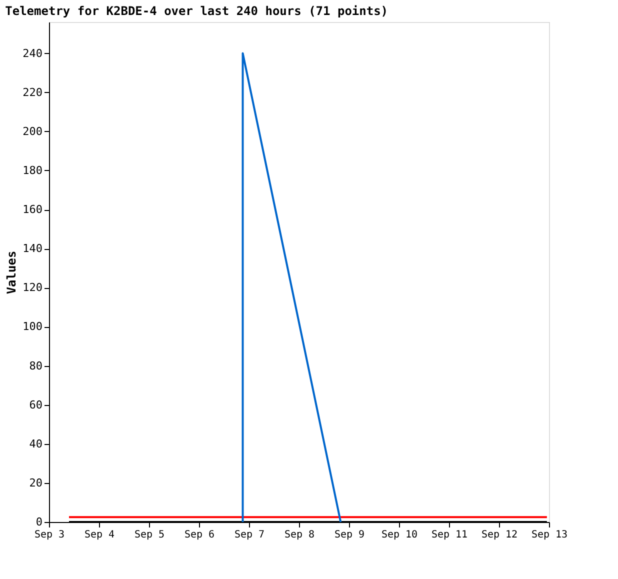 The height and width of the screenshot is (579, 618). Describe the element at coordinates (196, 11) in the screenshot. I see `chart-title: Telemetry for K2BDE-4 over last 240 hours (71 points)` at that location.